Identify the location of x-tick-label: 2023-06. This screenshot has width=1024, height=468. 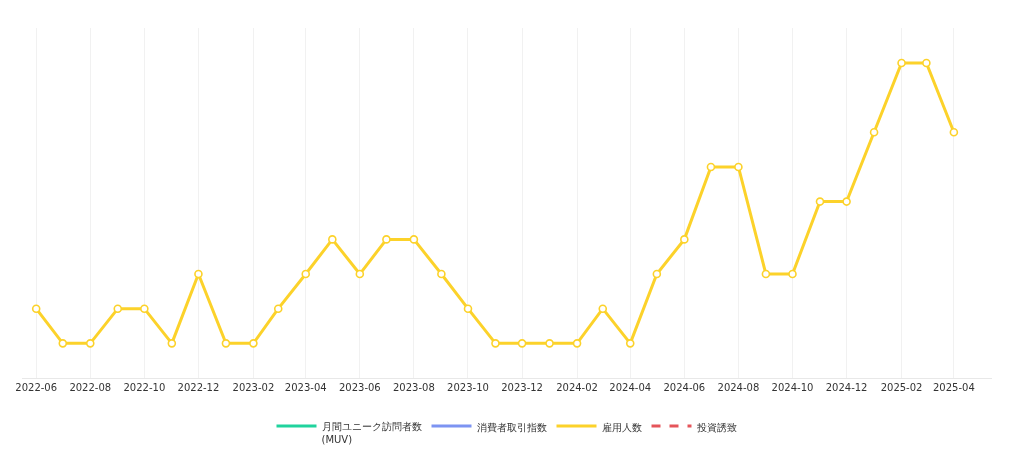
(359, 387).